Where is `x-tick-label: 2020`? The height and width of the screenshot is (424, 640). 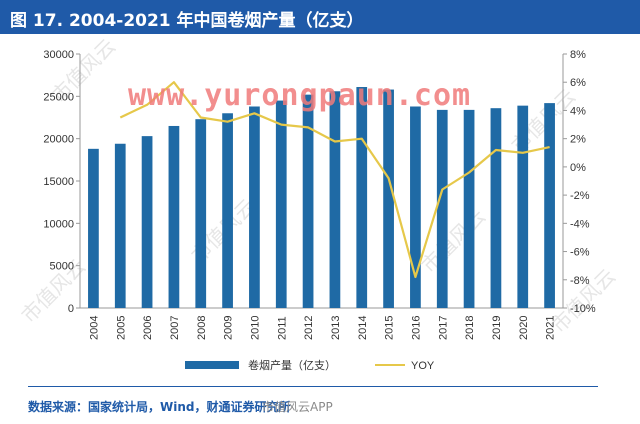 x-tick-label: 2020 is located at coordinates (524, 328).